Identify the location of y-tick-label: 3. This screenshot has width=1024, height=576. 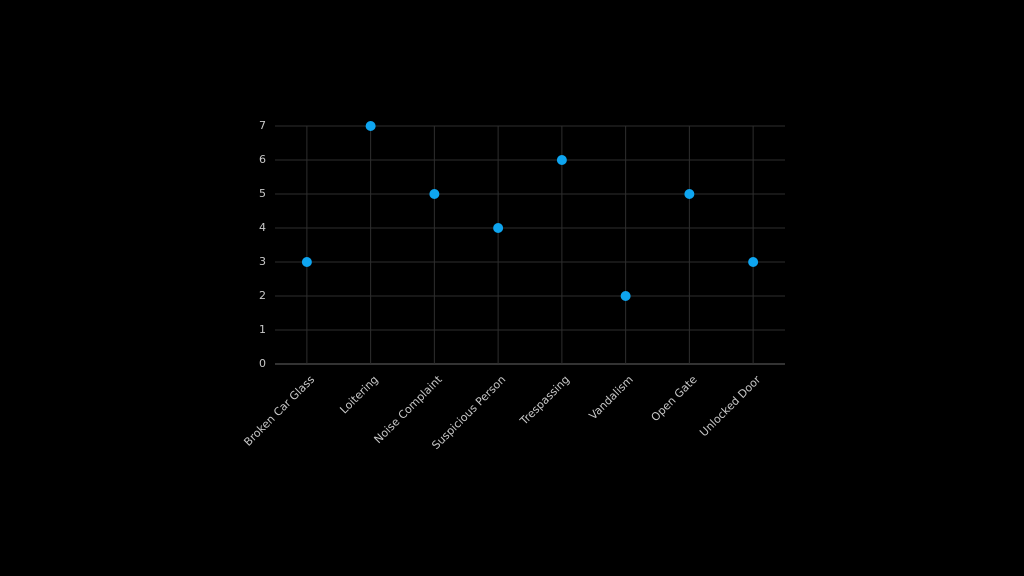
(262, 261).